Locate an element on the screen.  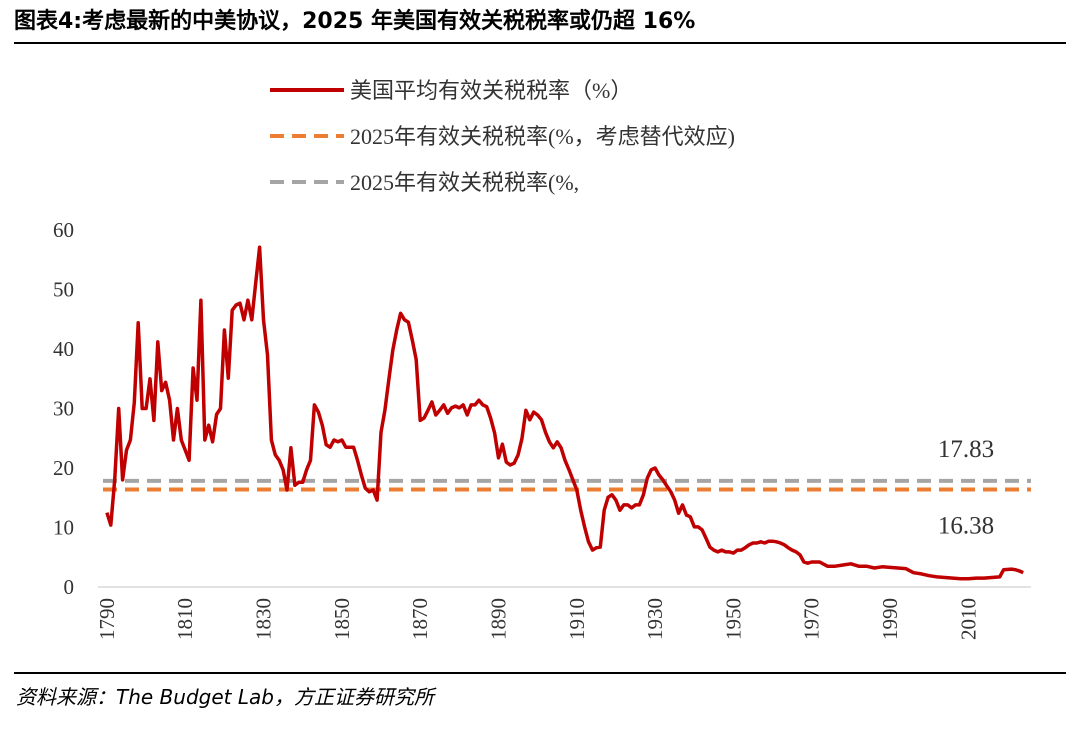
x-tick-label: 1850 is located at coordinates (342, 619).